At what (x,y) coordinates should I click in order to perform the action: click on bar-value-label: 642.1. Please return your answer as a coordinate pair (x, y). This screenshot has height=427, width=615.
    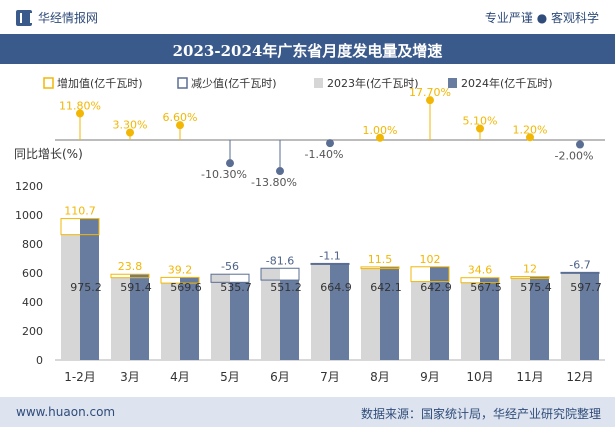
    Looking at the image, I should click on (386, 287).